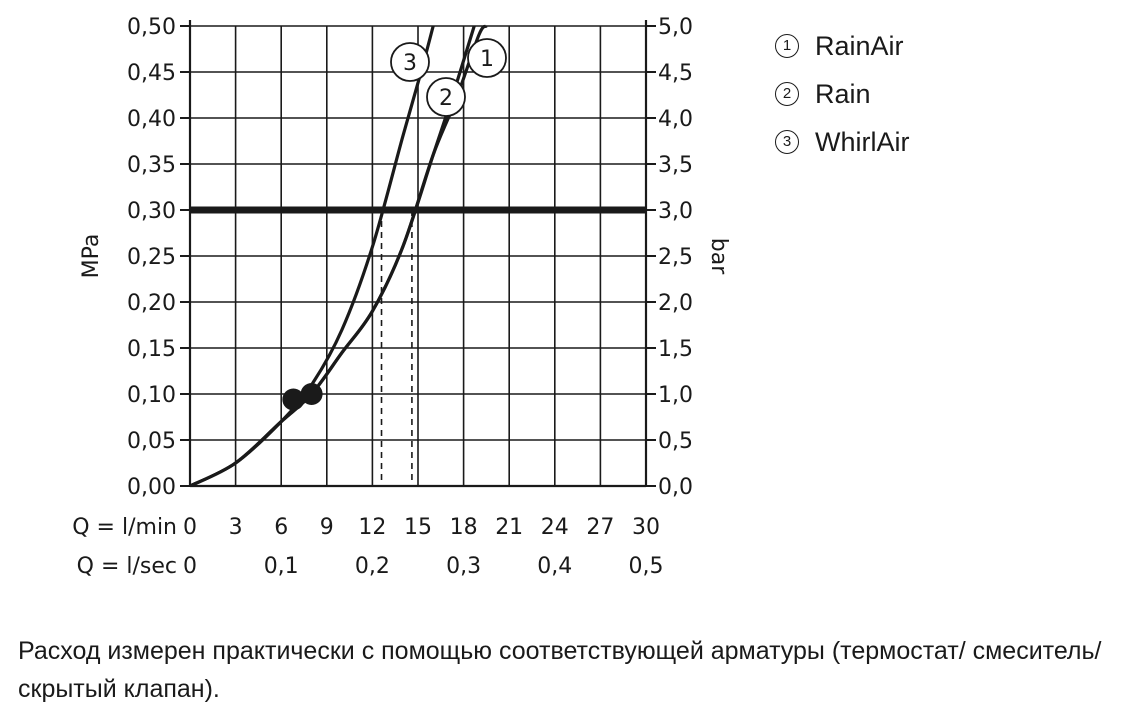  I want to click on y-right-tick-label: 0,5, so click(675, 441).